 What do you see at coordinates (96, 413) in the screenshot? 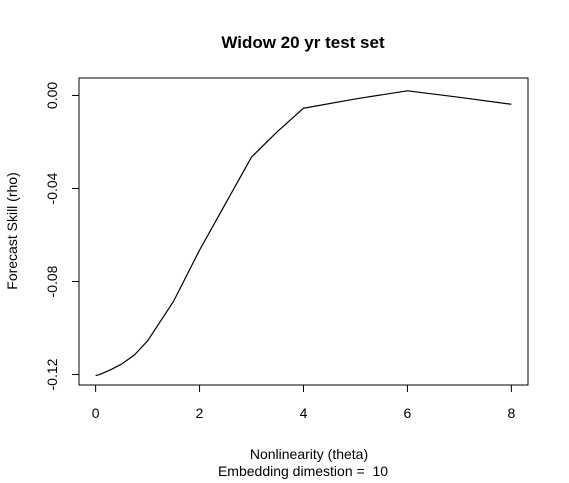
I see `x-tick-label: 0` at bounding box center [96, 413].